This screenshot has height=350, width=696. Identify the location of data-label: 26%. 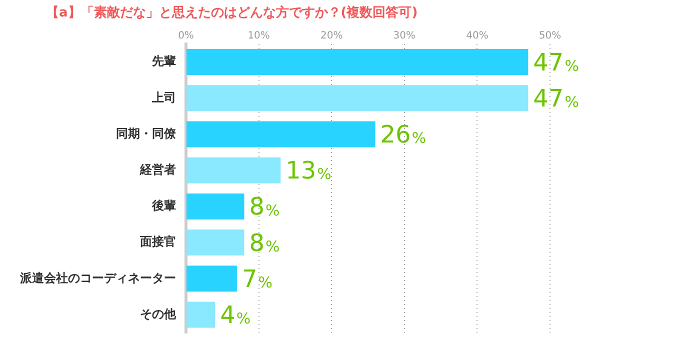
(403, 134).